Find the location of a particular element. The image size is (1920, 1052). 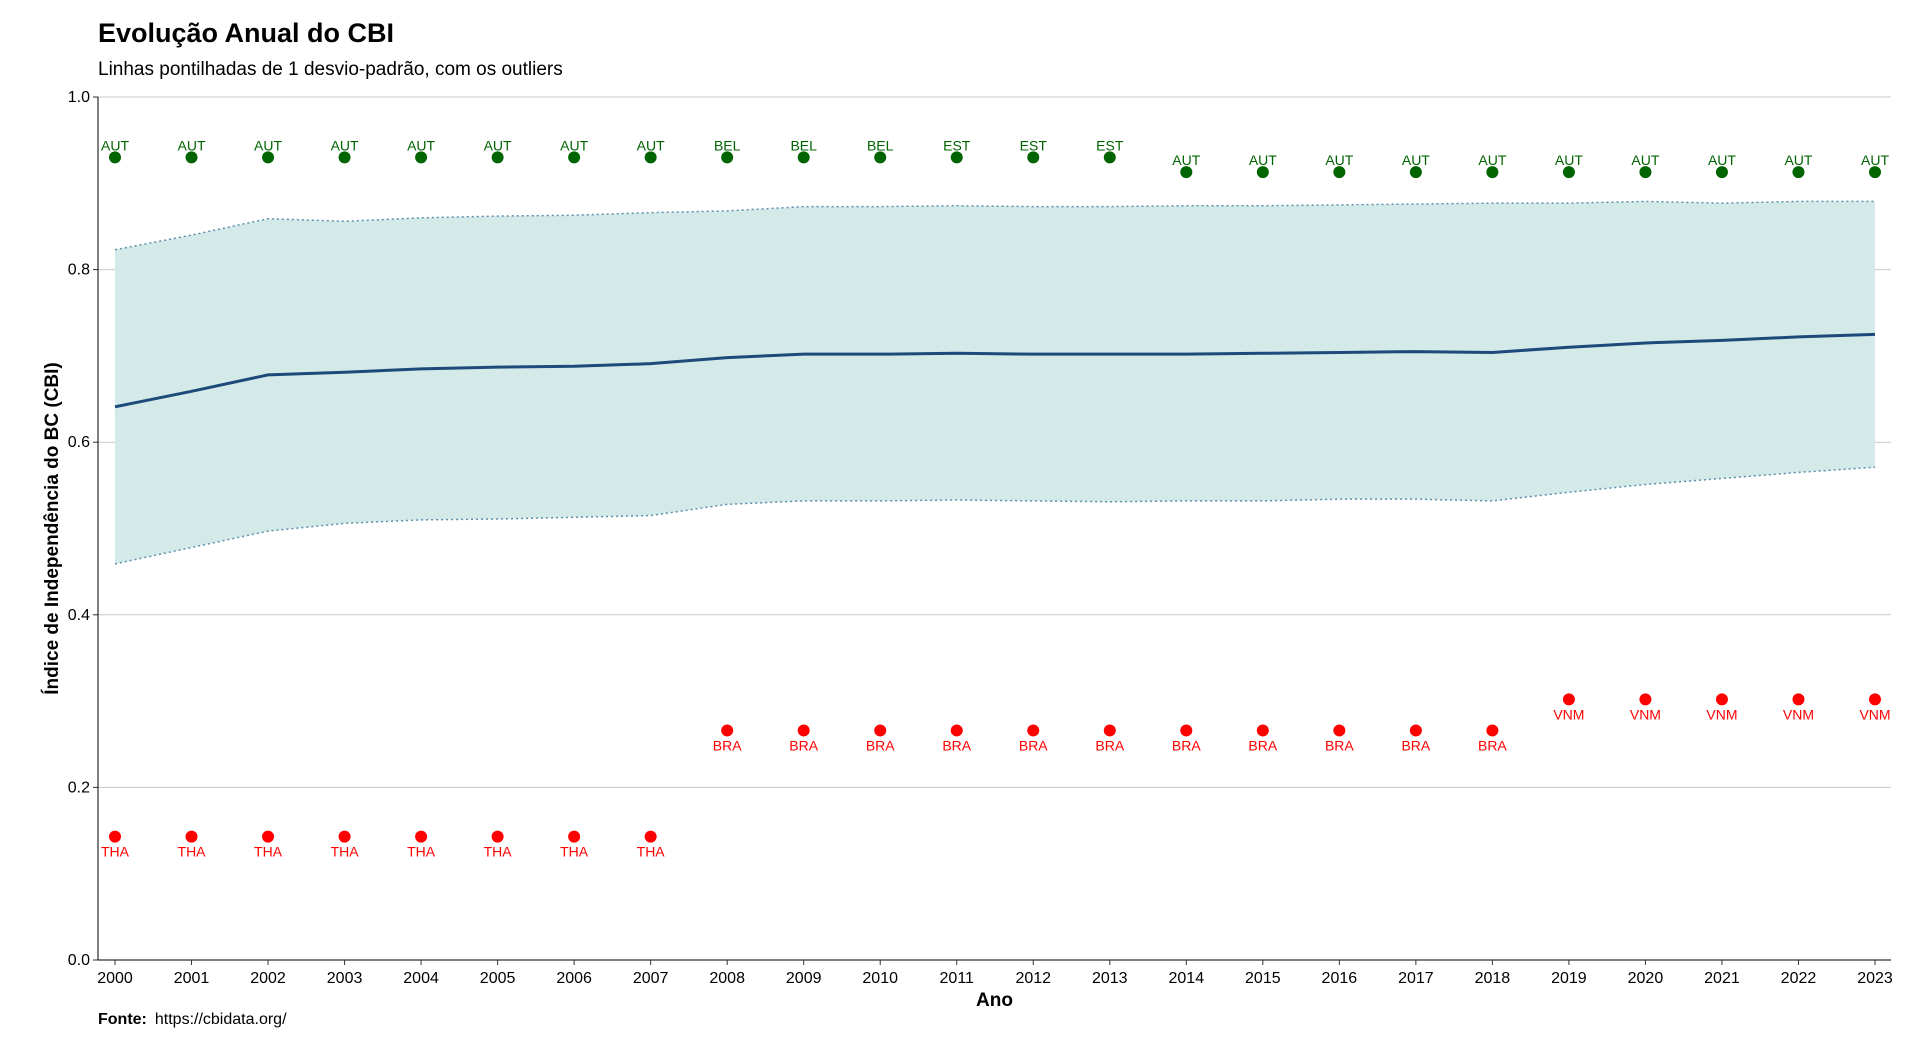

x-tick-label: 2001 is located at coordinates (192, 978).